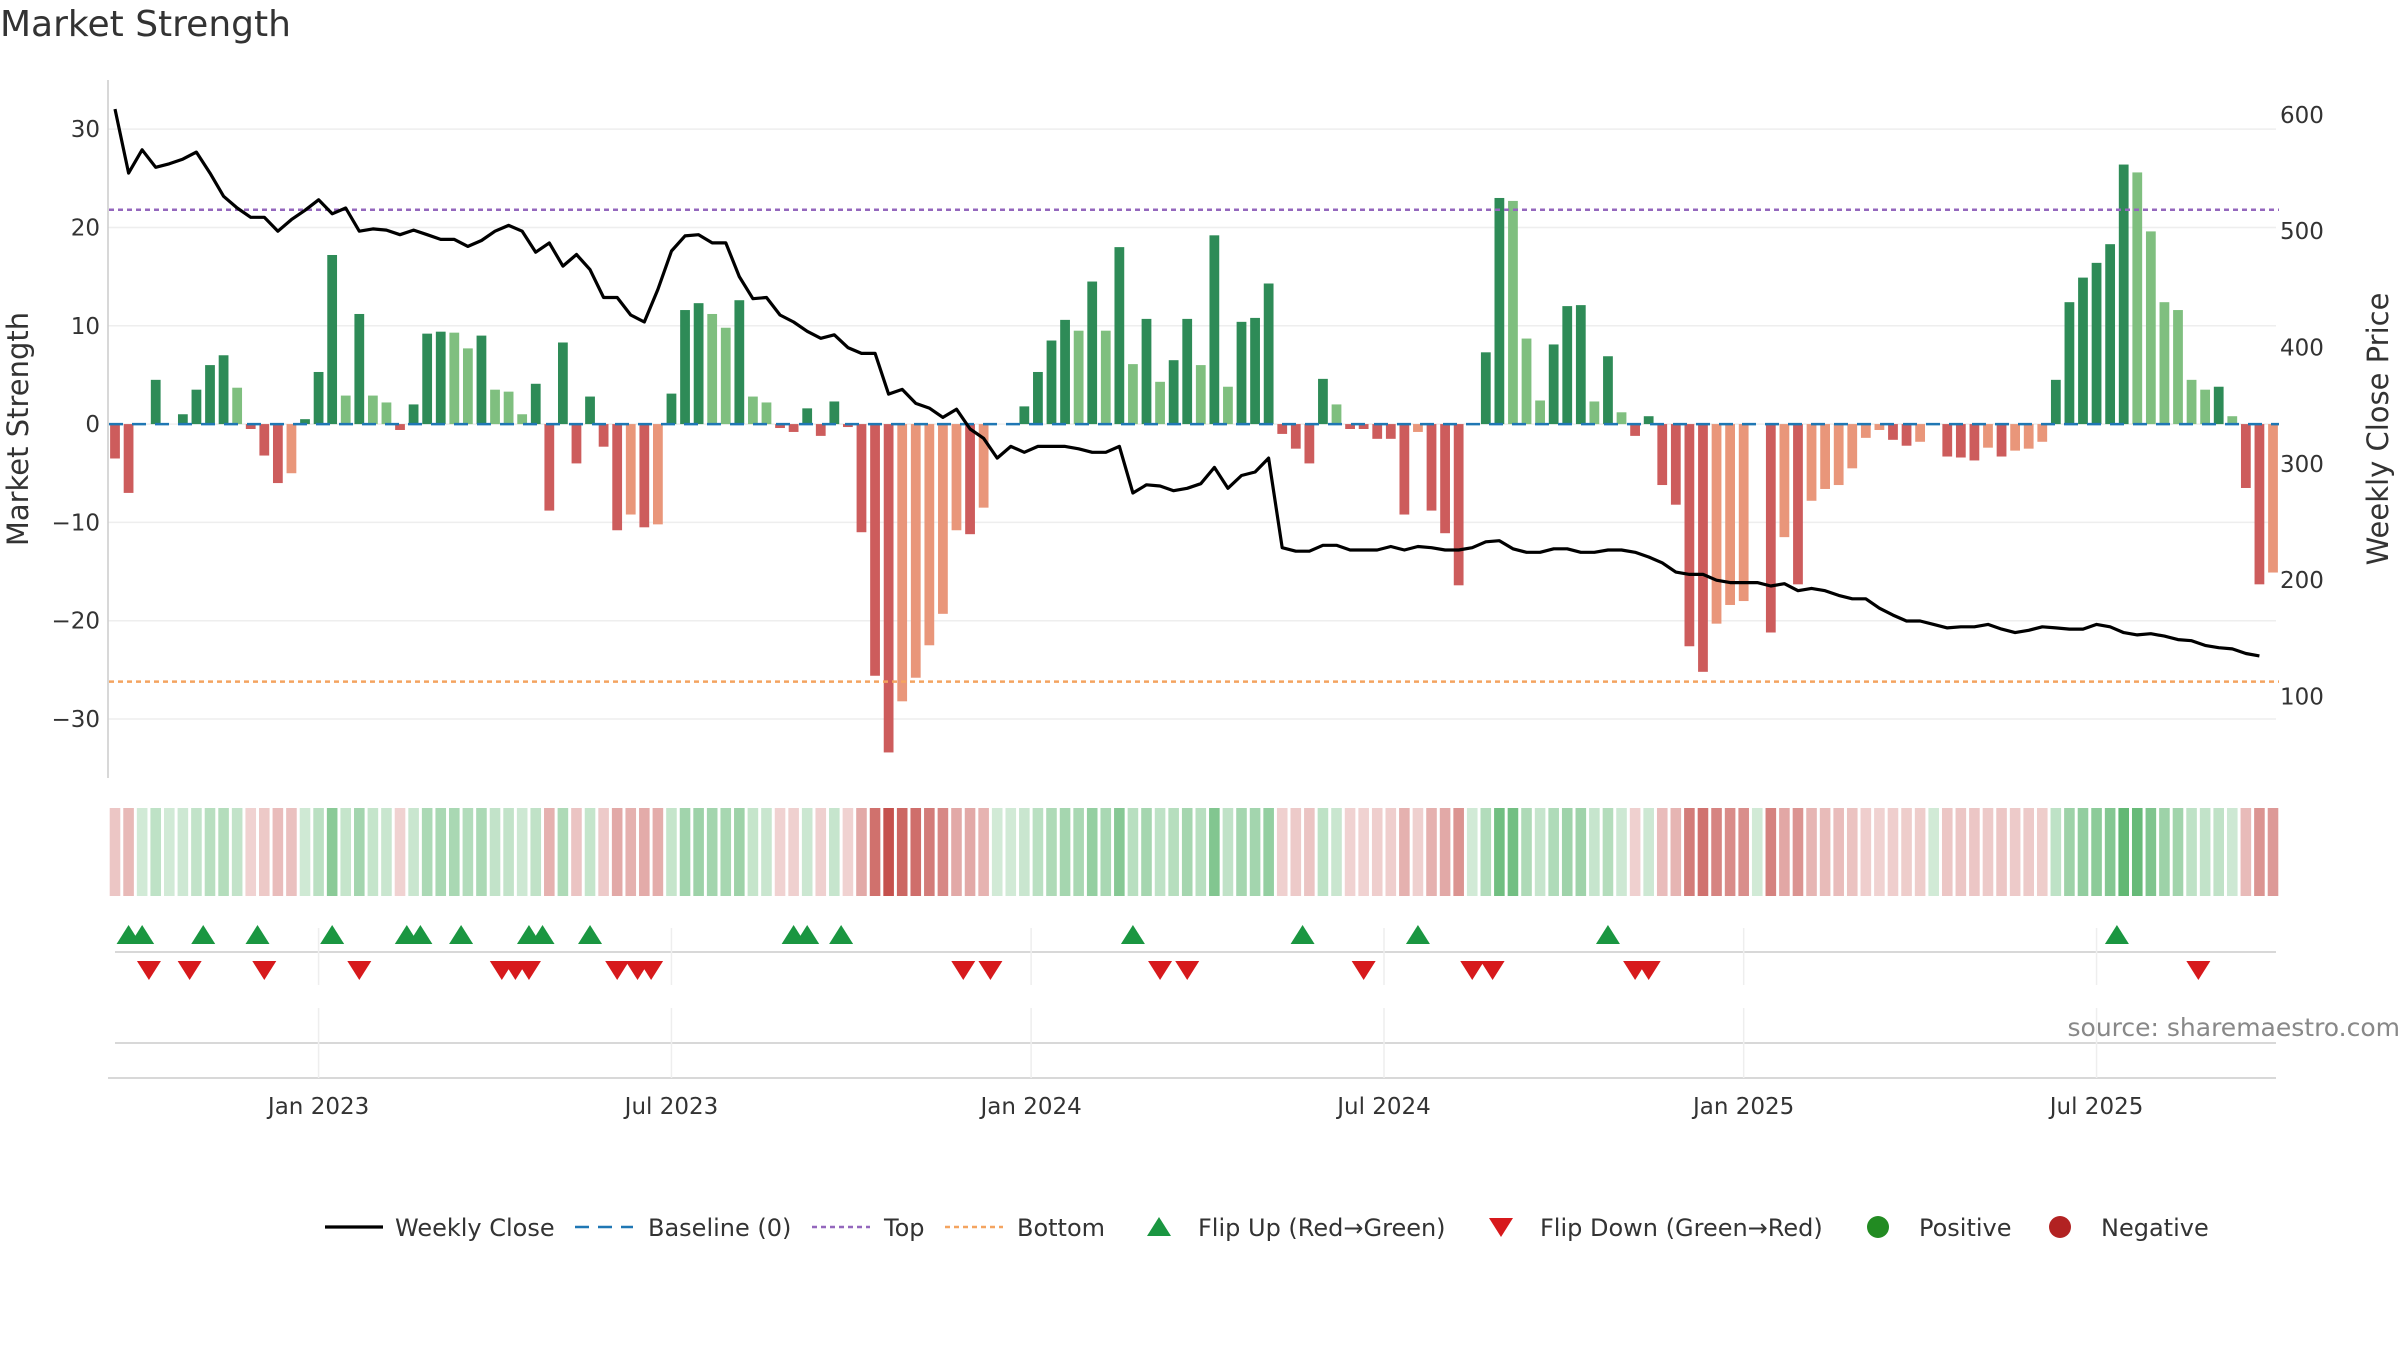 Image resolution: width=2400 pixels, height=1350 pixels. What do you see at coordinates (2096, 1107) in the screenshot?
I see `x-tick-label: Jul 2025` at bounding box center [2096, 1107].